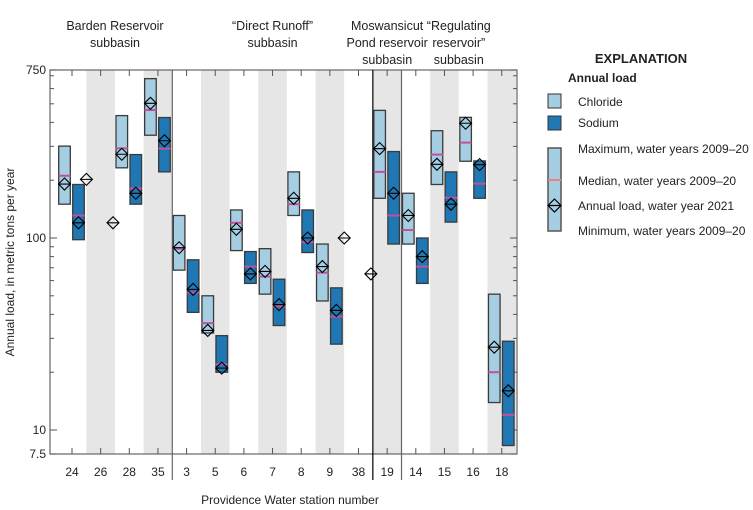 This screenshot has width=753, height=510. Describe the element at coordinates (502, 472) in the screenshot. I see `x-tick-label: 18` at that location.